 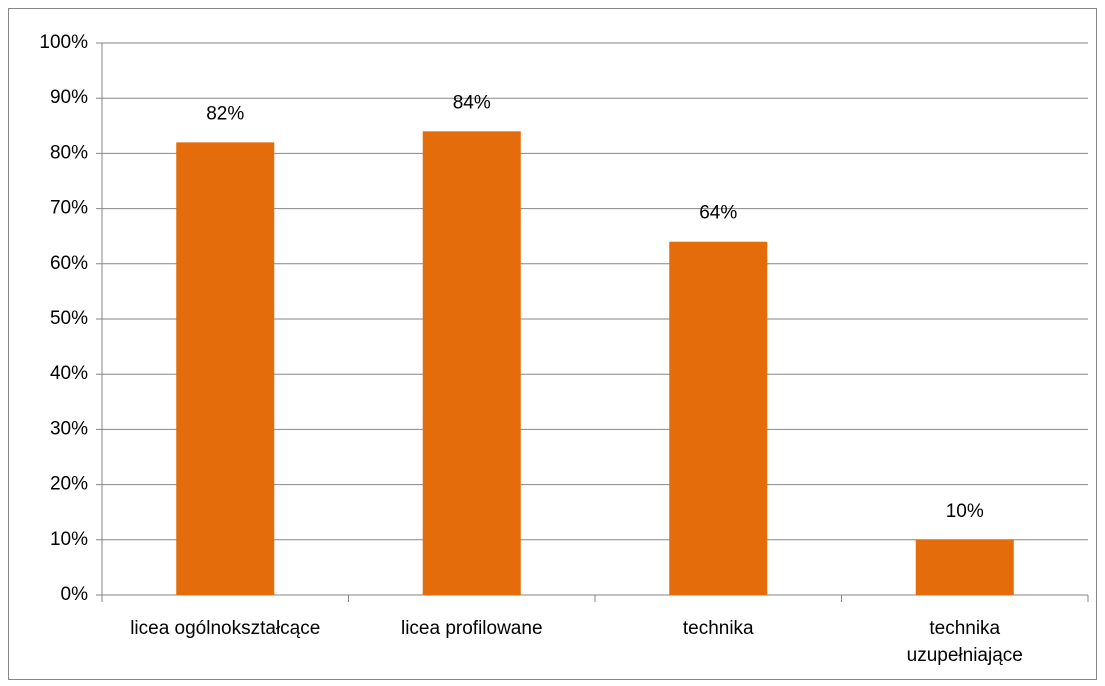 What do you see at coordinates (471, 628) in the screenshot?
I see `x-tick-label: licea profilowane` at bounding box center [471, 628].